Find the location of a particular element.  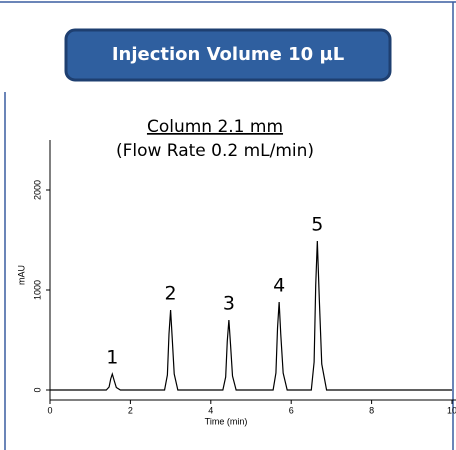

peak-label: 3 is located at coordinates (229, 304).